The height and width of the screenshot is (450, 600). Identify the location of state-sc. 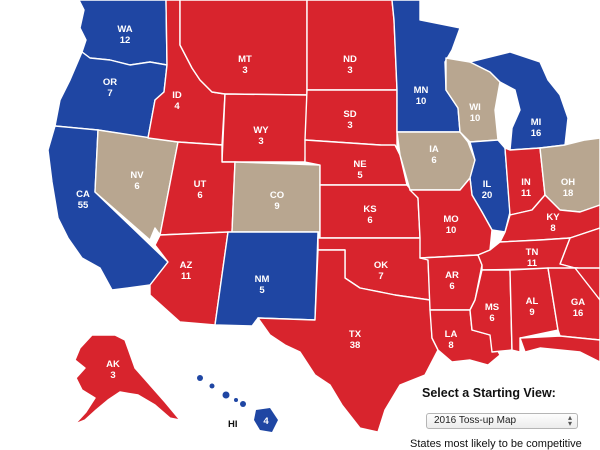
(587, 284).